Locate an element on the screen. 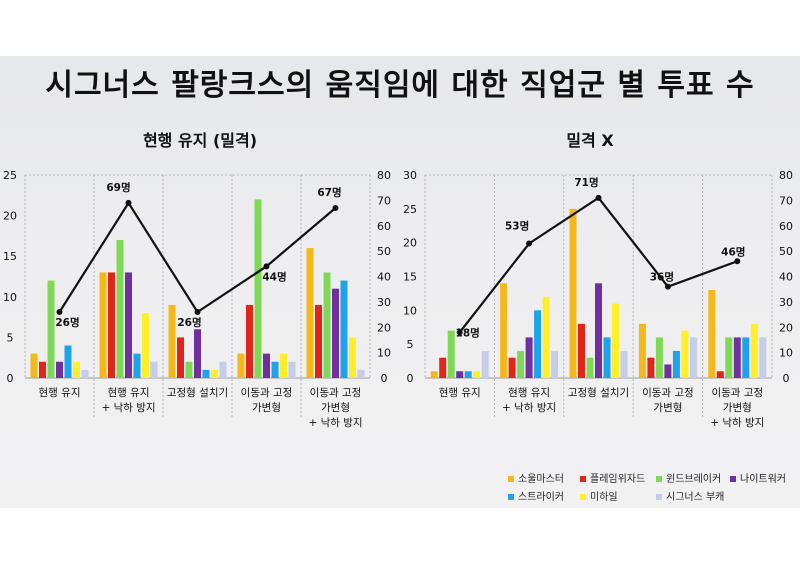  legend-item: 시그너스 부캐 is located at coordinates (690, 495).